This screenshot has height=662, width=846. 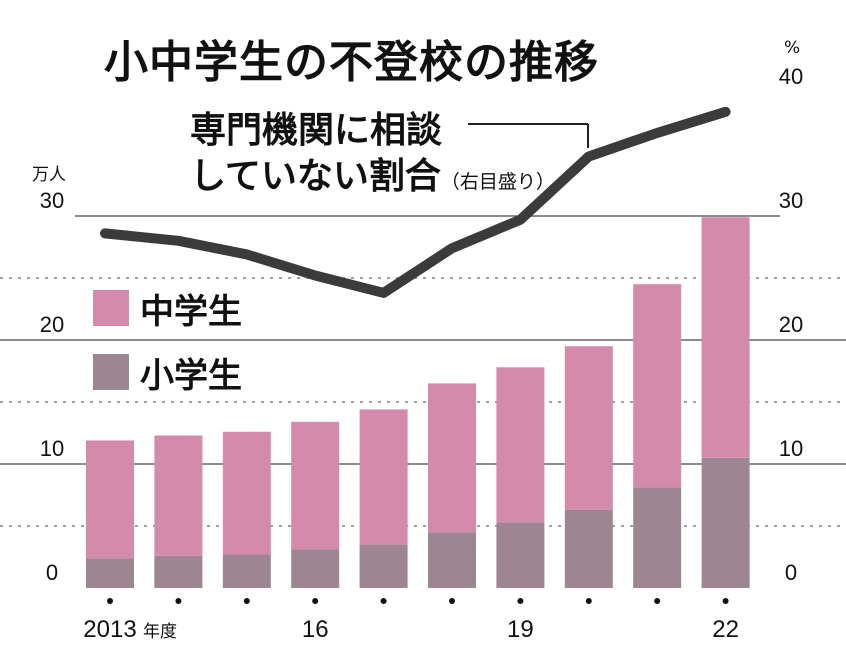 I want to click on legend-swatch-middle, so click(x=111, y=308).